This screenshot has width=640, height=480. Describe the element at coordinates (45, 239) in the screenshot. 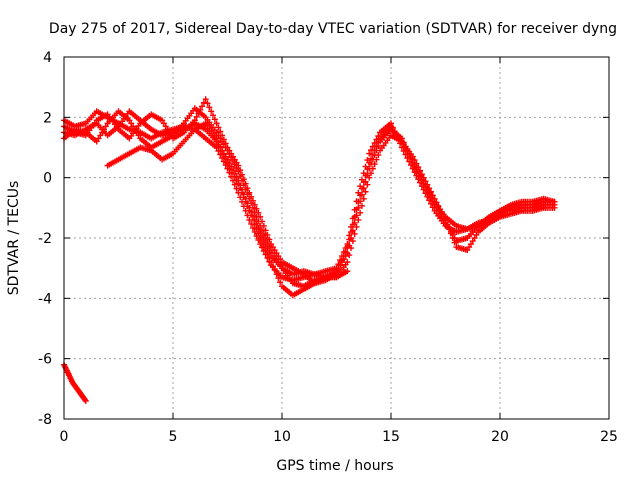

I see `y-tick-label: -2` at that location.